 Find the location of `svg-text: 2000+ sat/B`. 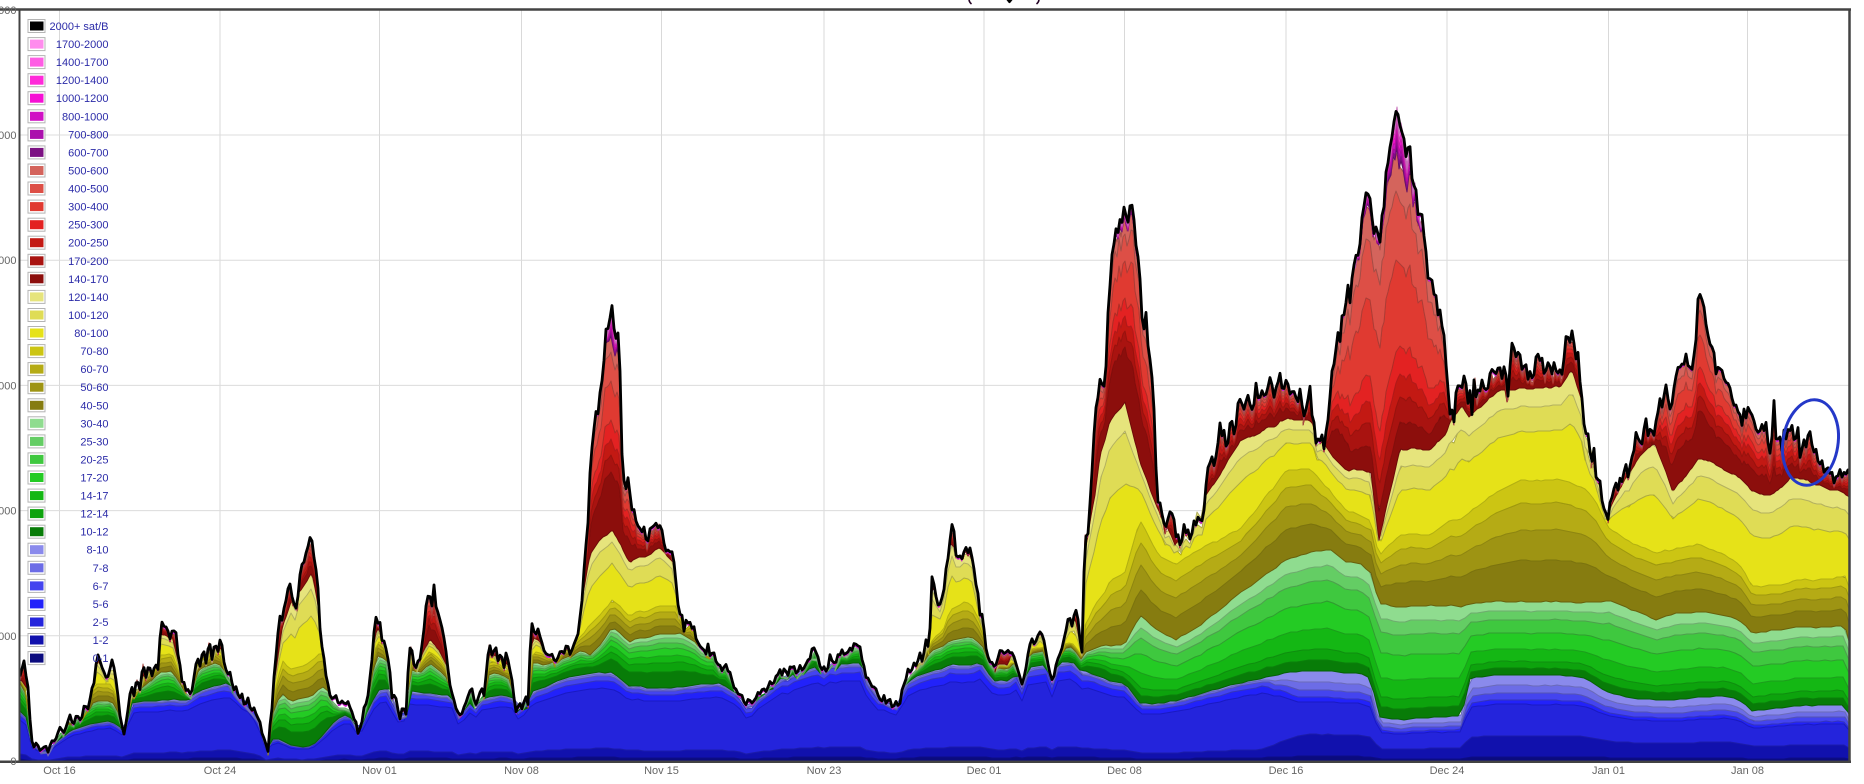

svg-text: 2000+ sat/B is located at coordinates (78, 27).